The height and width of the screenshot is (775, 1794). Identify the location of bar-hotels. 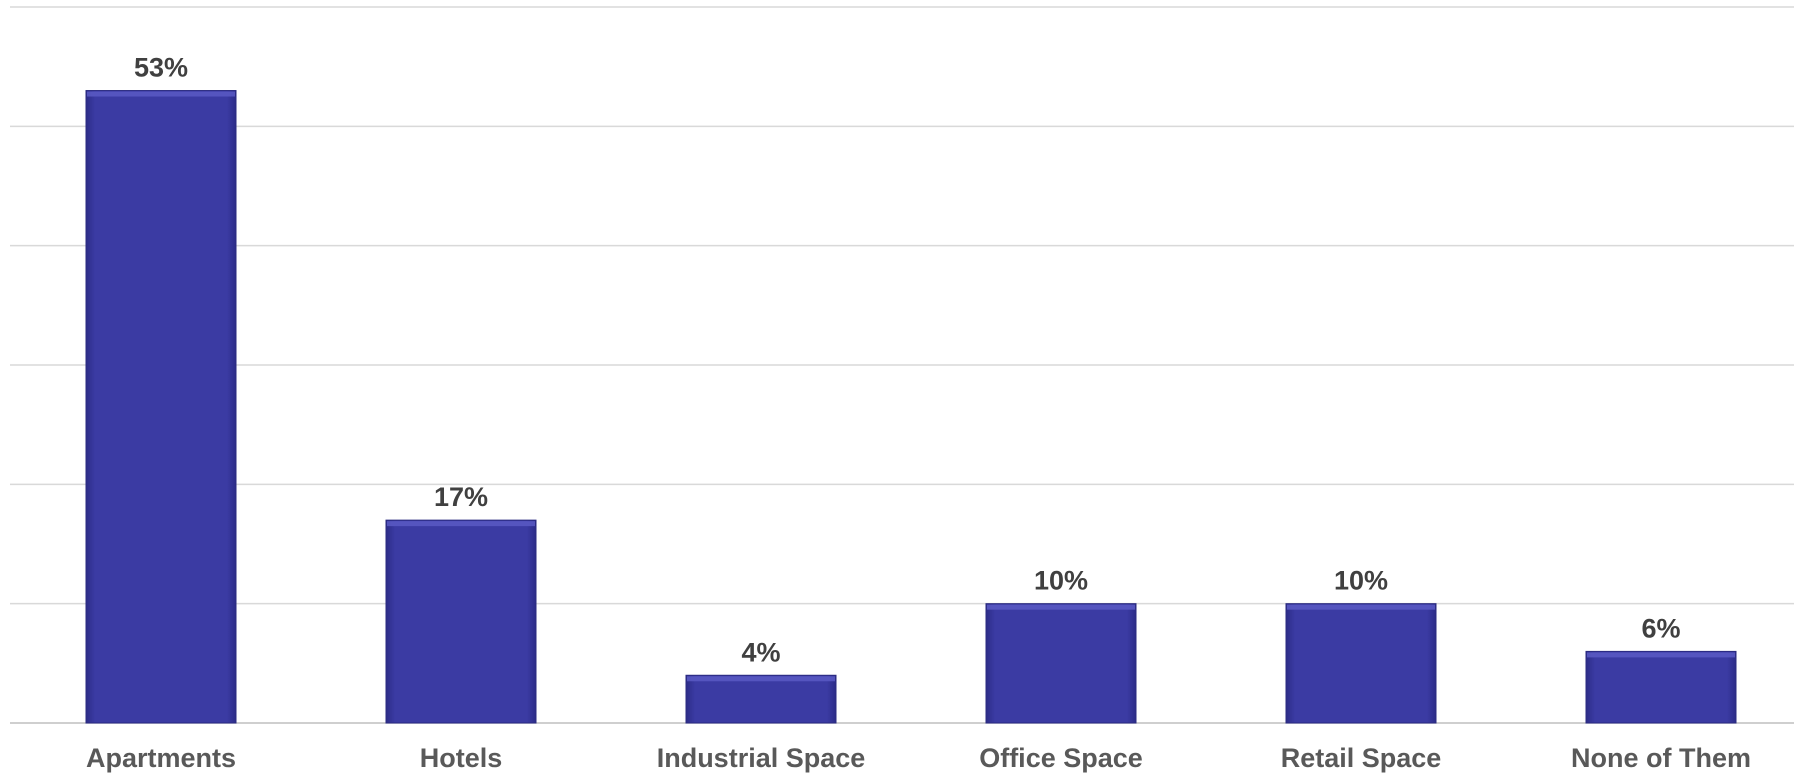
(461, 621).